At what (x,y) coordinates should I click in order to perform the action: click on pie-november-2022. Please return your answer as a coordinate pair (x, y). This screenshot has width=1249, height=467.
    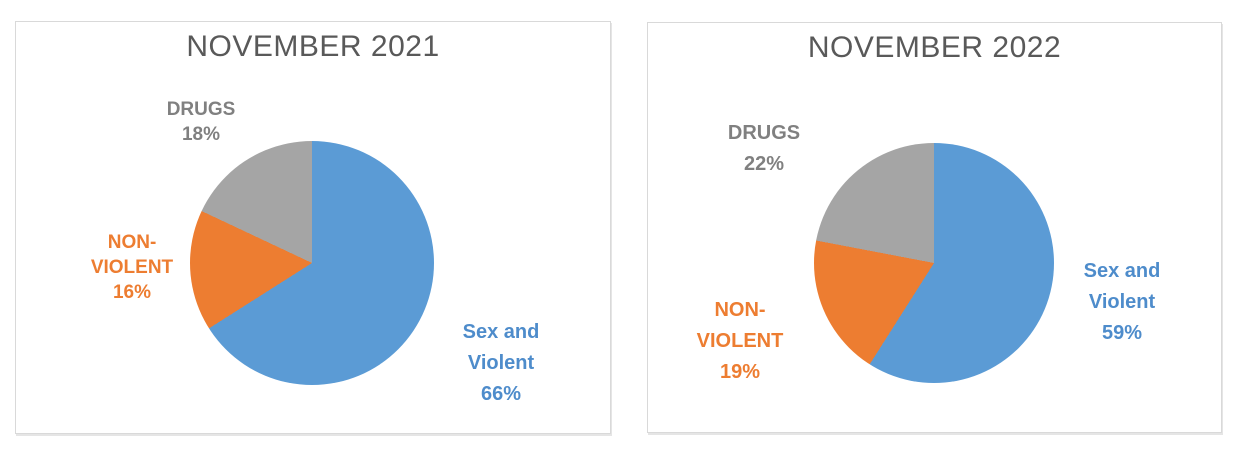
    Looking at the image, I should click on (934, 263).